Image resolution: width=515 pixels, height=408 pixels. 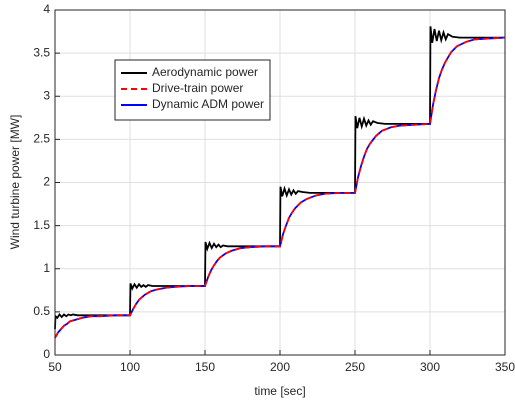 I want to click on x-tick-label: 250, so click(x=355, y=367).